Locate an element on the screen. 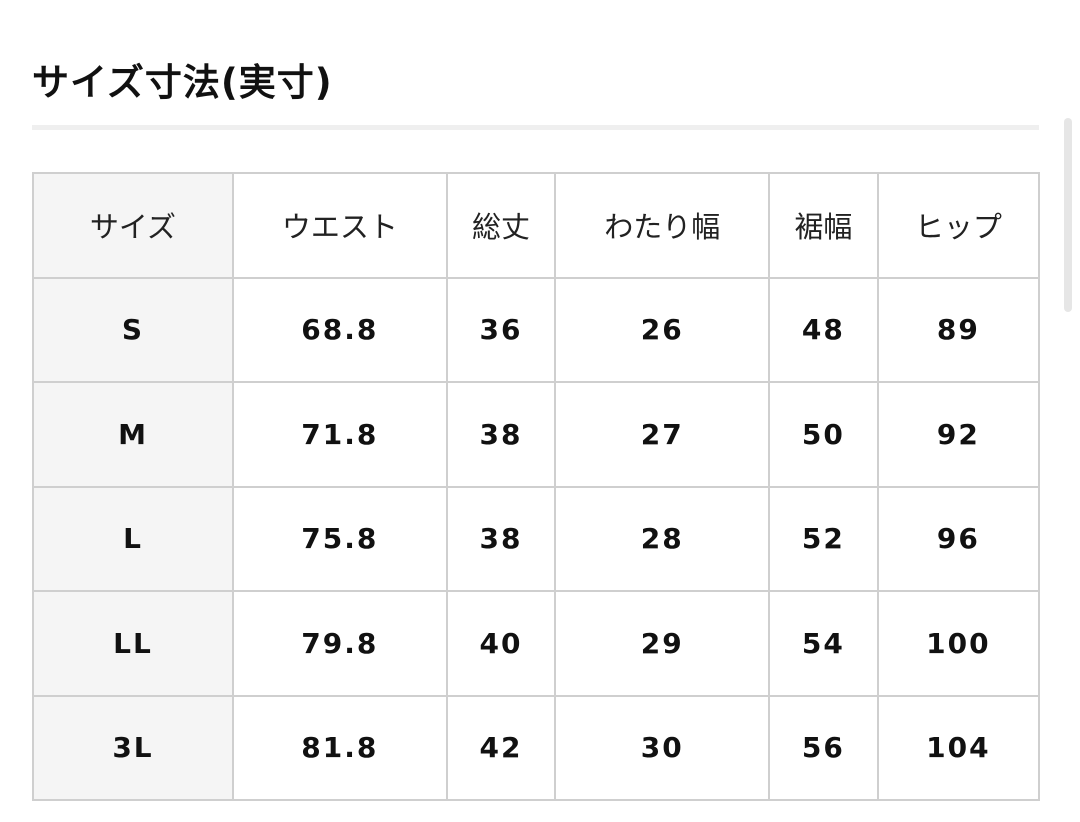 The width and height of the screenshot is (1080, 822). cell-hip: 89 is located at coordinates (958, 329).